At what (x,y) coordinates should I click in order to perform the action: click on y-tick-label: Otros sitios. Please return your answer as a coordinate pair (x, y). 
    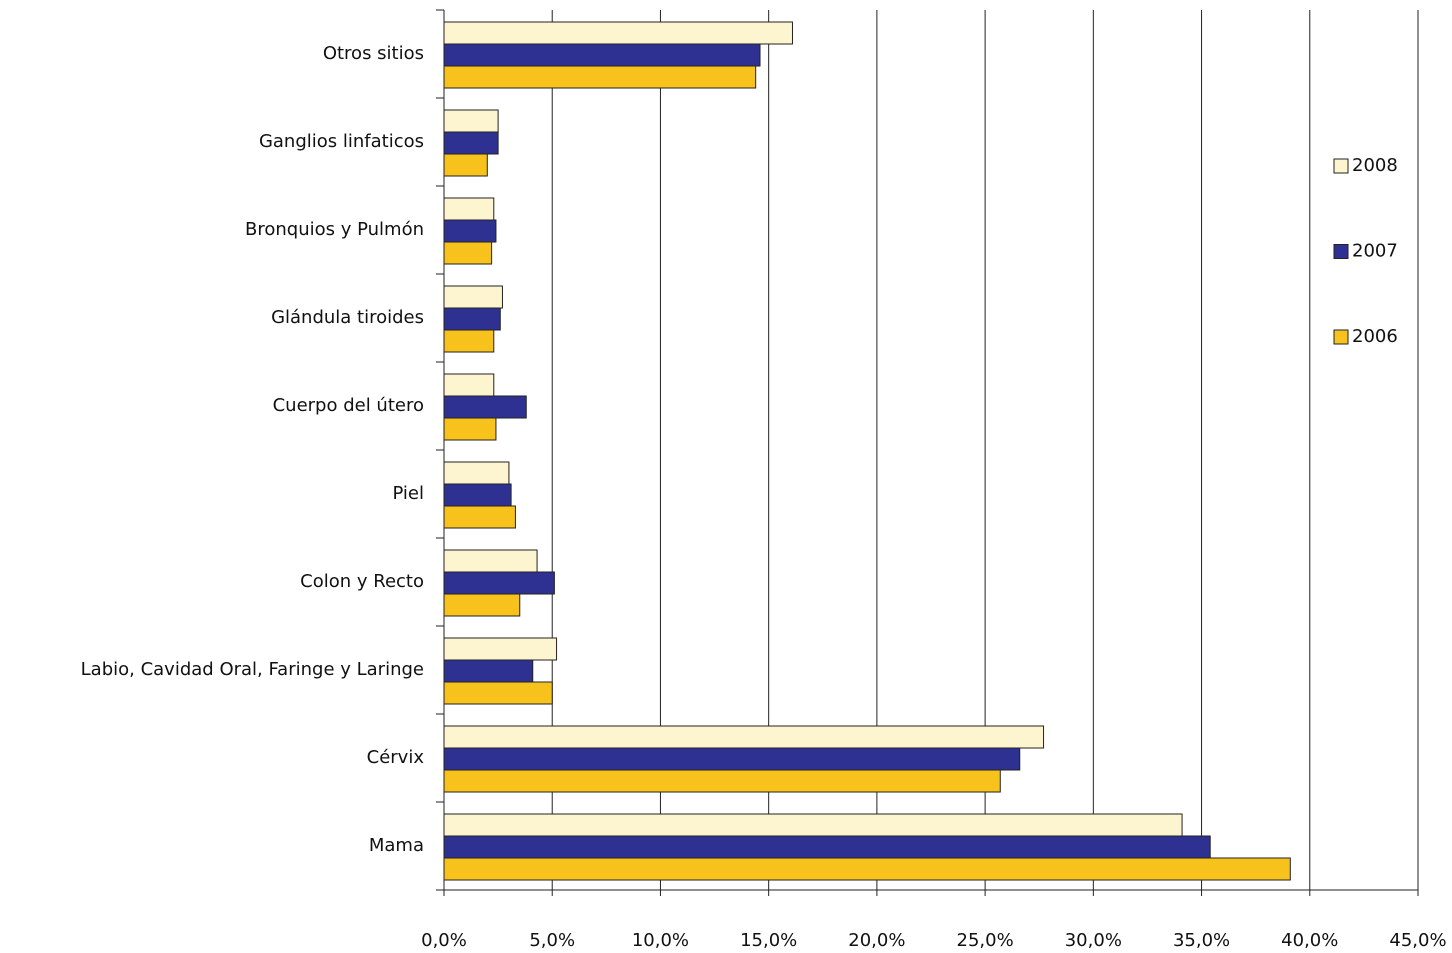
    Looking at the image, I should click on (373, 53).